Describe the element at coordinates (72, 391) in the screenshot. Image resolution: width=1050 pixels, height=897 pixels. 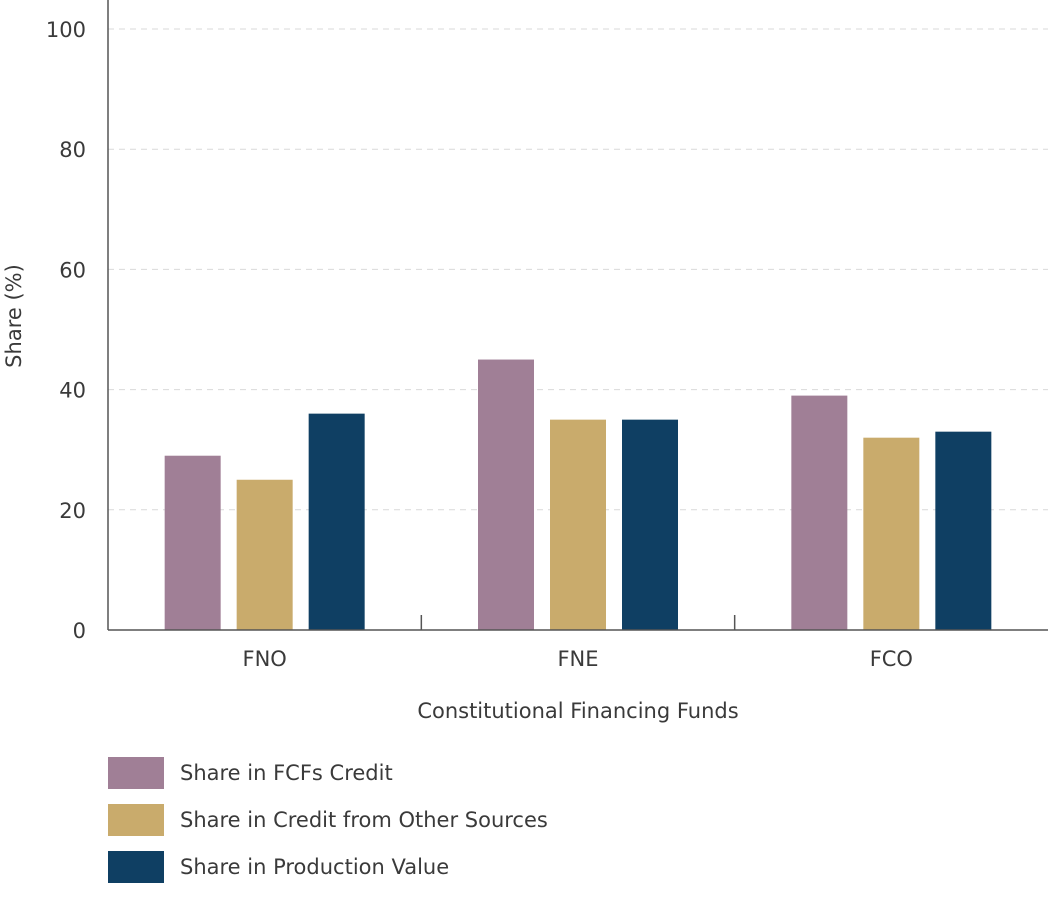
I see `y-tick-label: 40` at that location.